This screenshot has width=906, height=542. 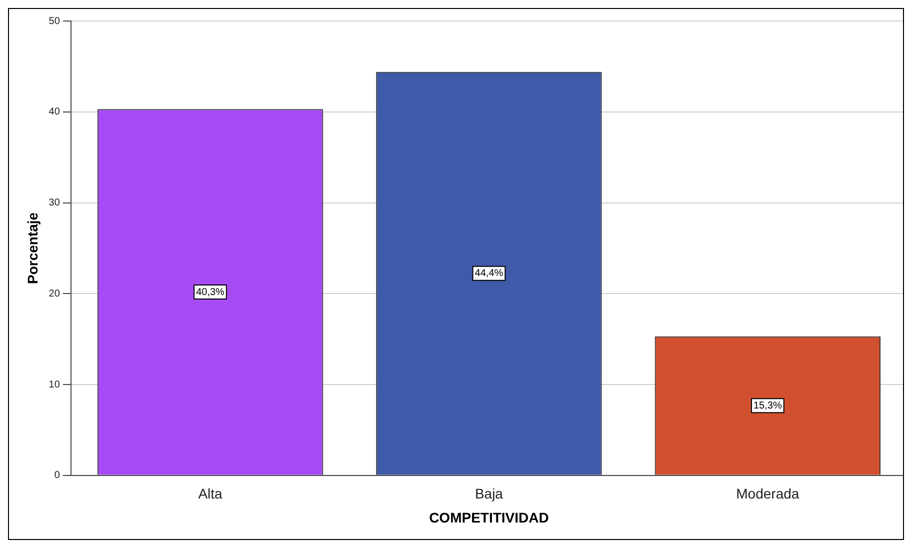 I want to click on y-tick-label: 20, so click(x=54, y=294).